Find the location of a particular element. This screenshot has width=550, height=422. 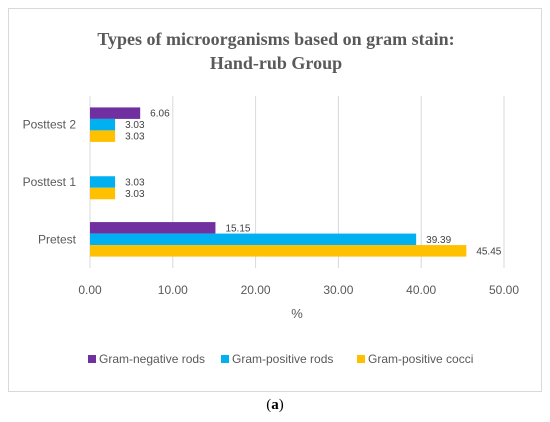

x-axis-title: % is located at coordinates (297, 313).